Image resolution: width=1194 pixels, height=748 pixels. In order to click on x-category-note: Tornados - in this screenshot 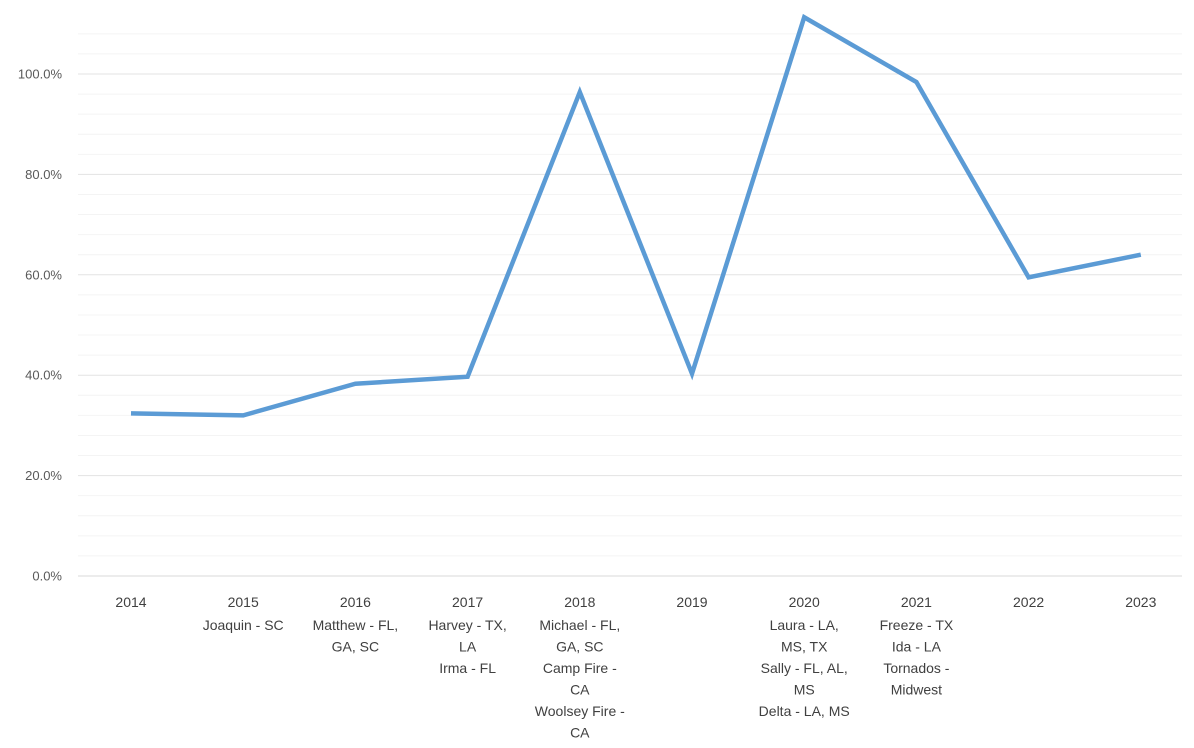, I will do `click(916, 668)`.